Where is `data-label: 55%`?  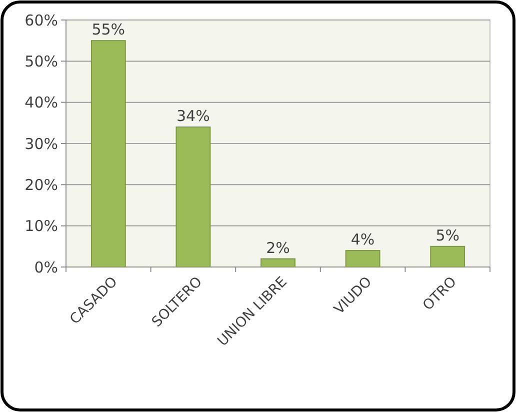 data-label: 55% is located at coordinates (109, 29).